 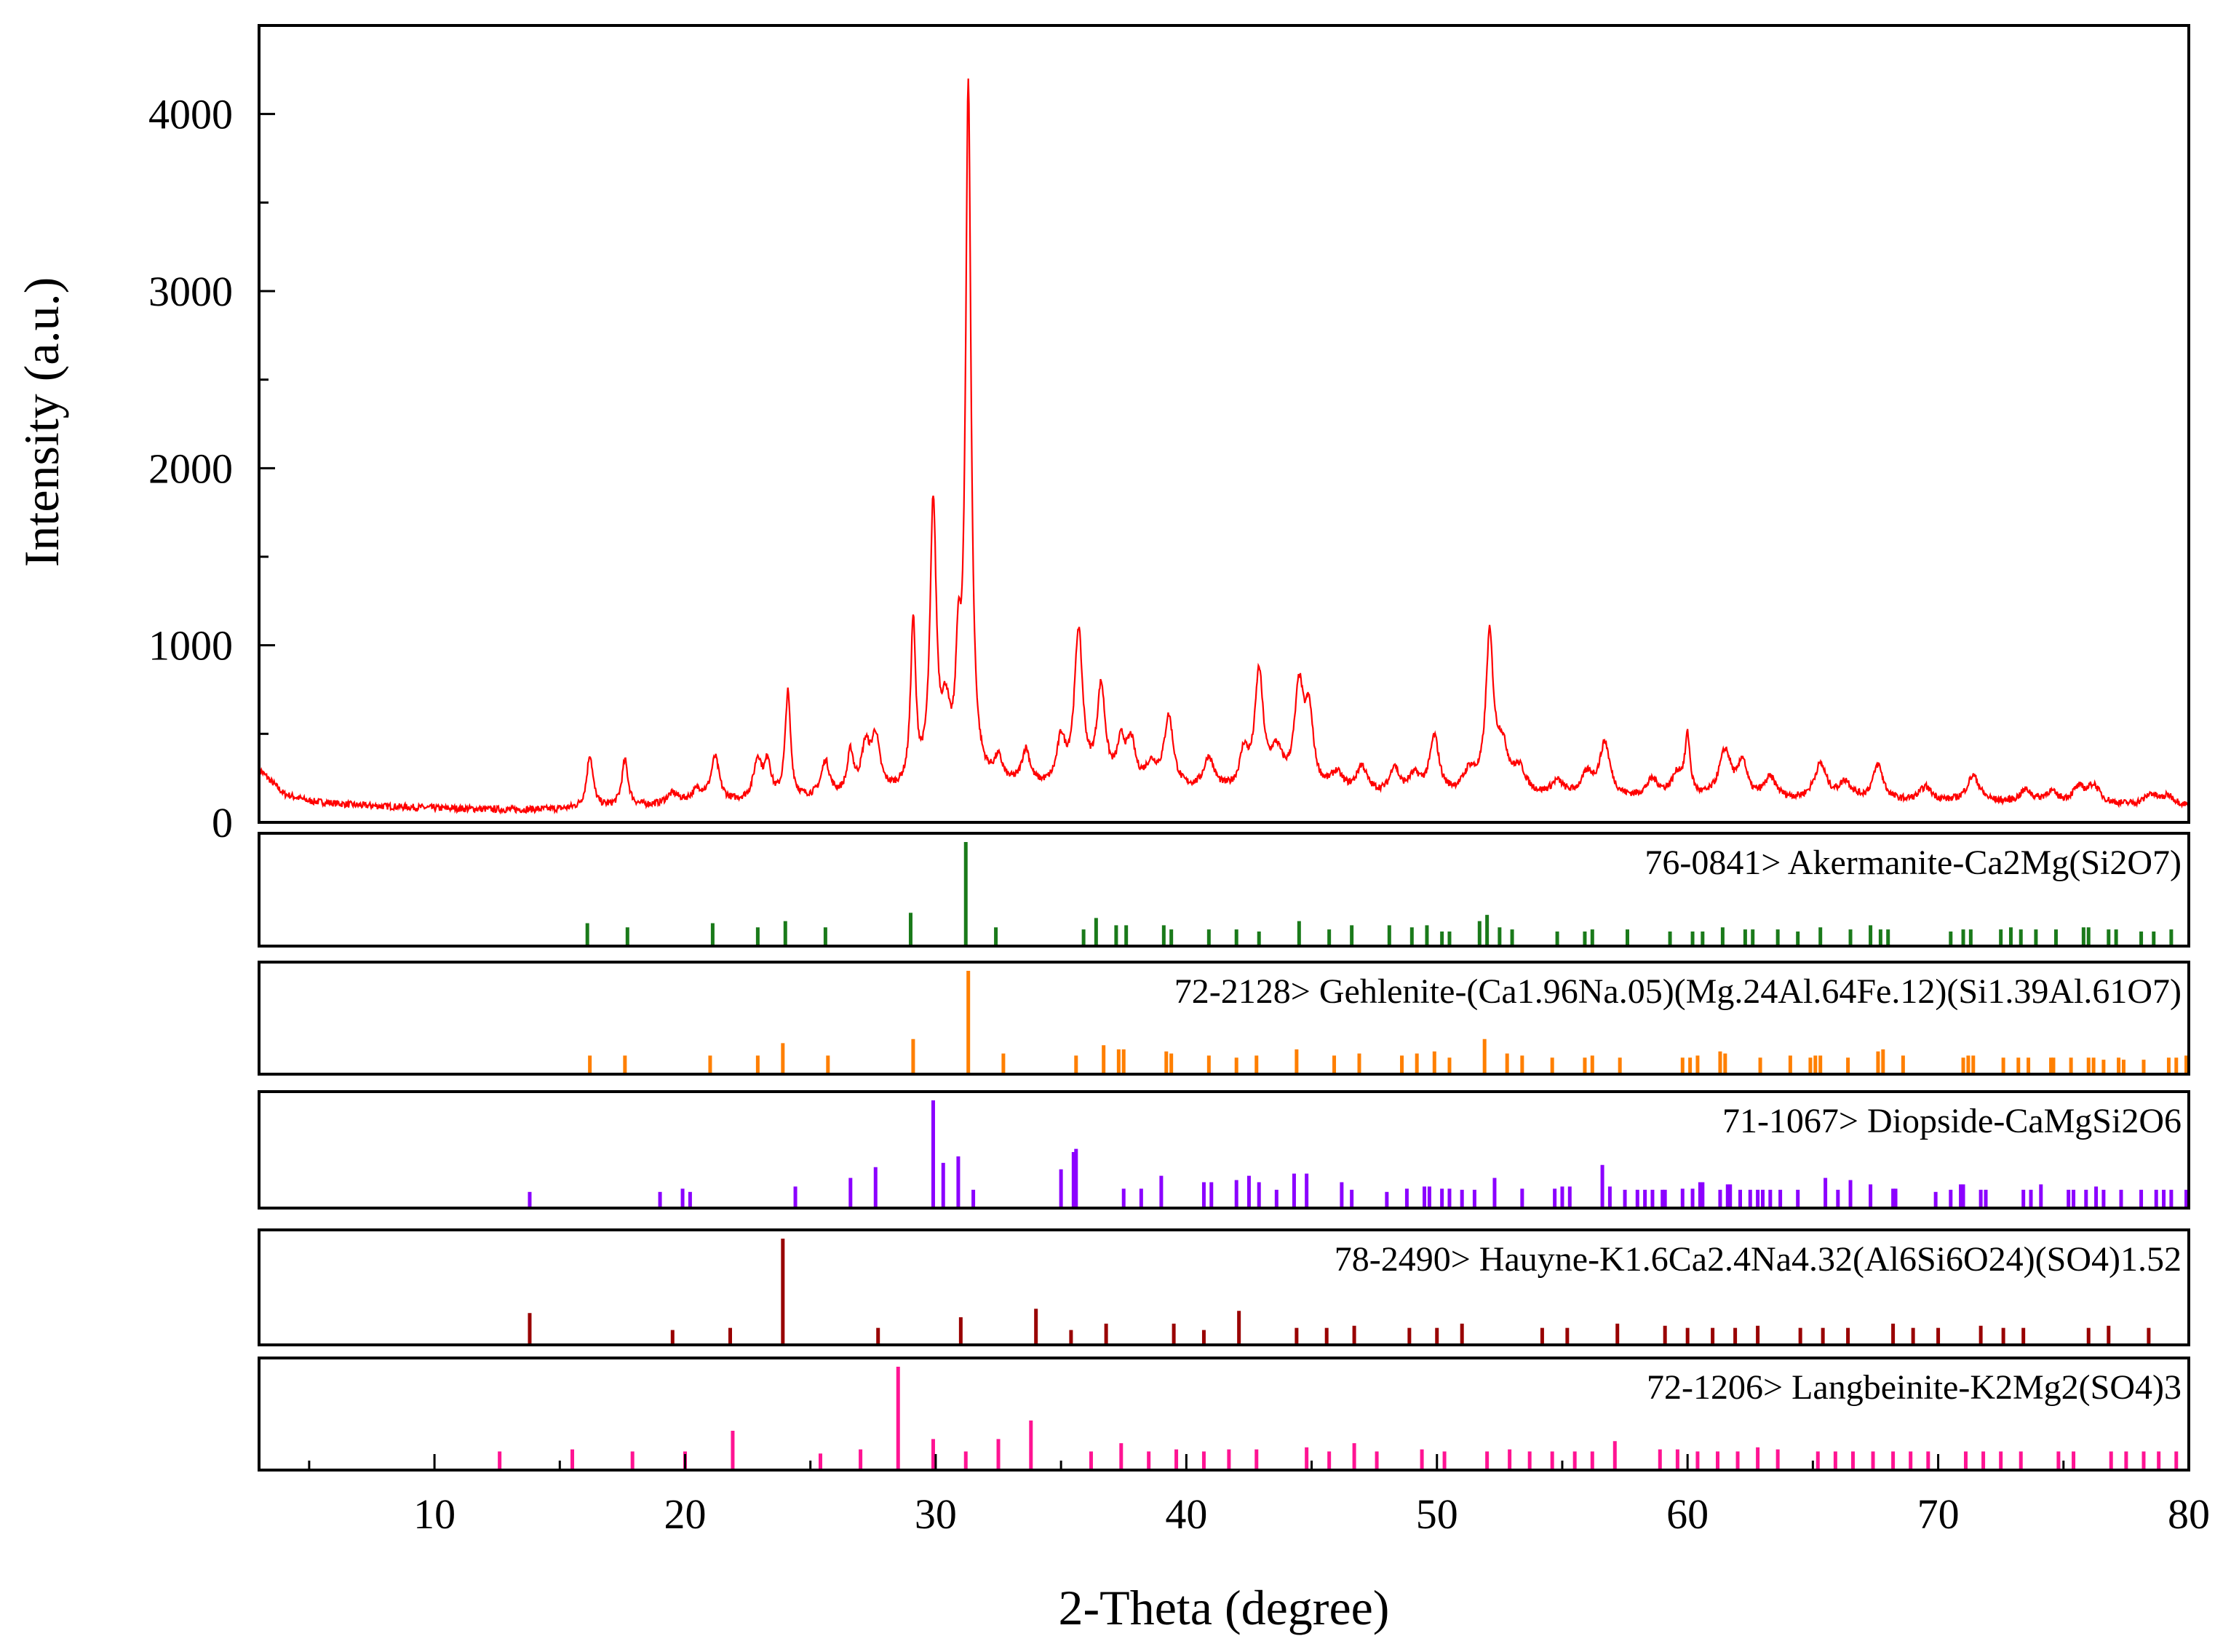 I want to click on y-tick-label: 1000, so click(x=190, y=646).